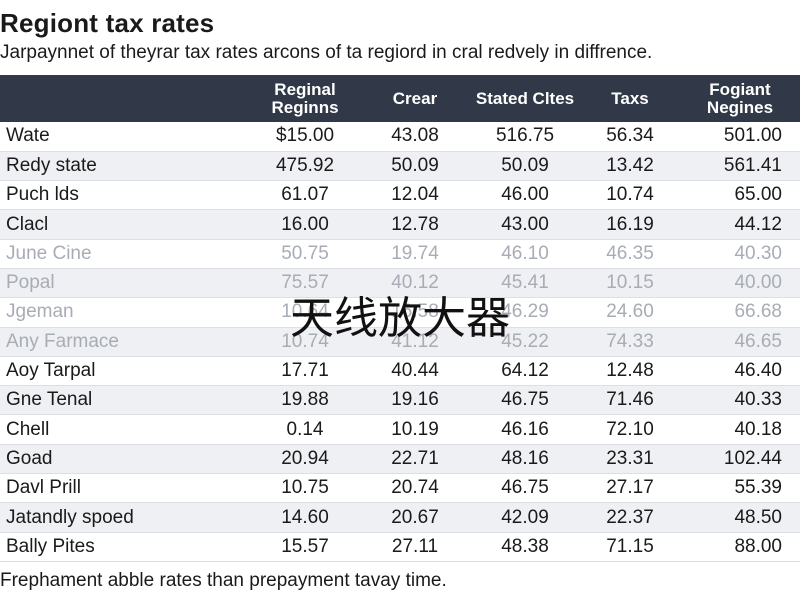 The width and height of the screenshot is (800, 600). What do you see at coordinates (305, 517) in the screenshot?
I see `value-cell: 14.60` at bounding box center [305, 517].